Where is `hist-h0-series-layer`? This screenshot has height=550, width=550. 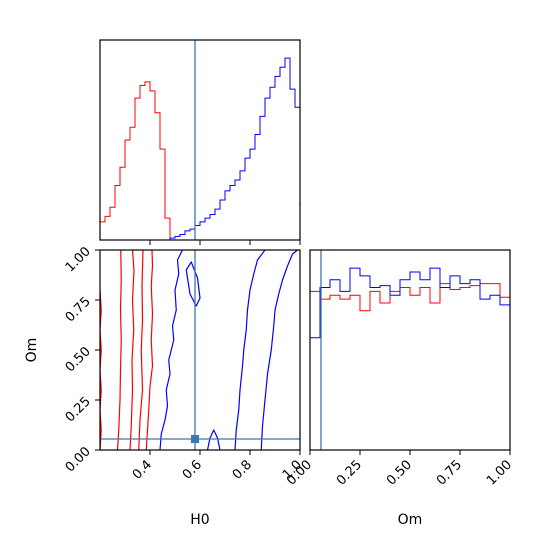
hist-h0-series-layer is located at coordinates (200, 148).